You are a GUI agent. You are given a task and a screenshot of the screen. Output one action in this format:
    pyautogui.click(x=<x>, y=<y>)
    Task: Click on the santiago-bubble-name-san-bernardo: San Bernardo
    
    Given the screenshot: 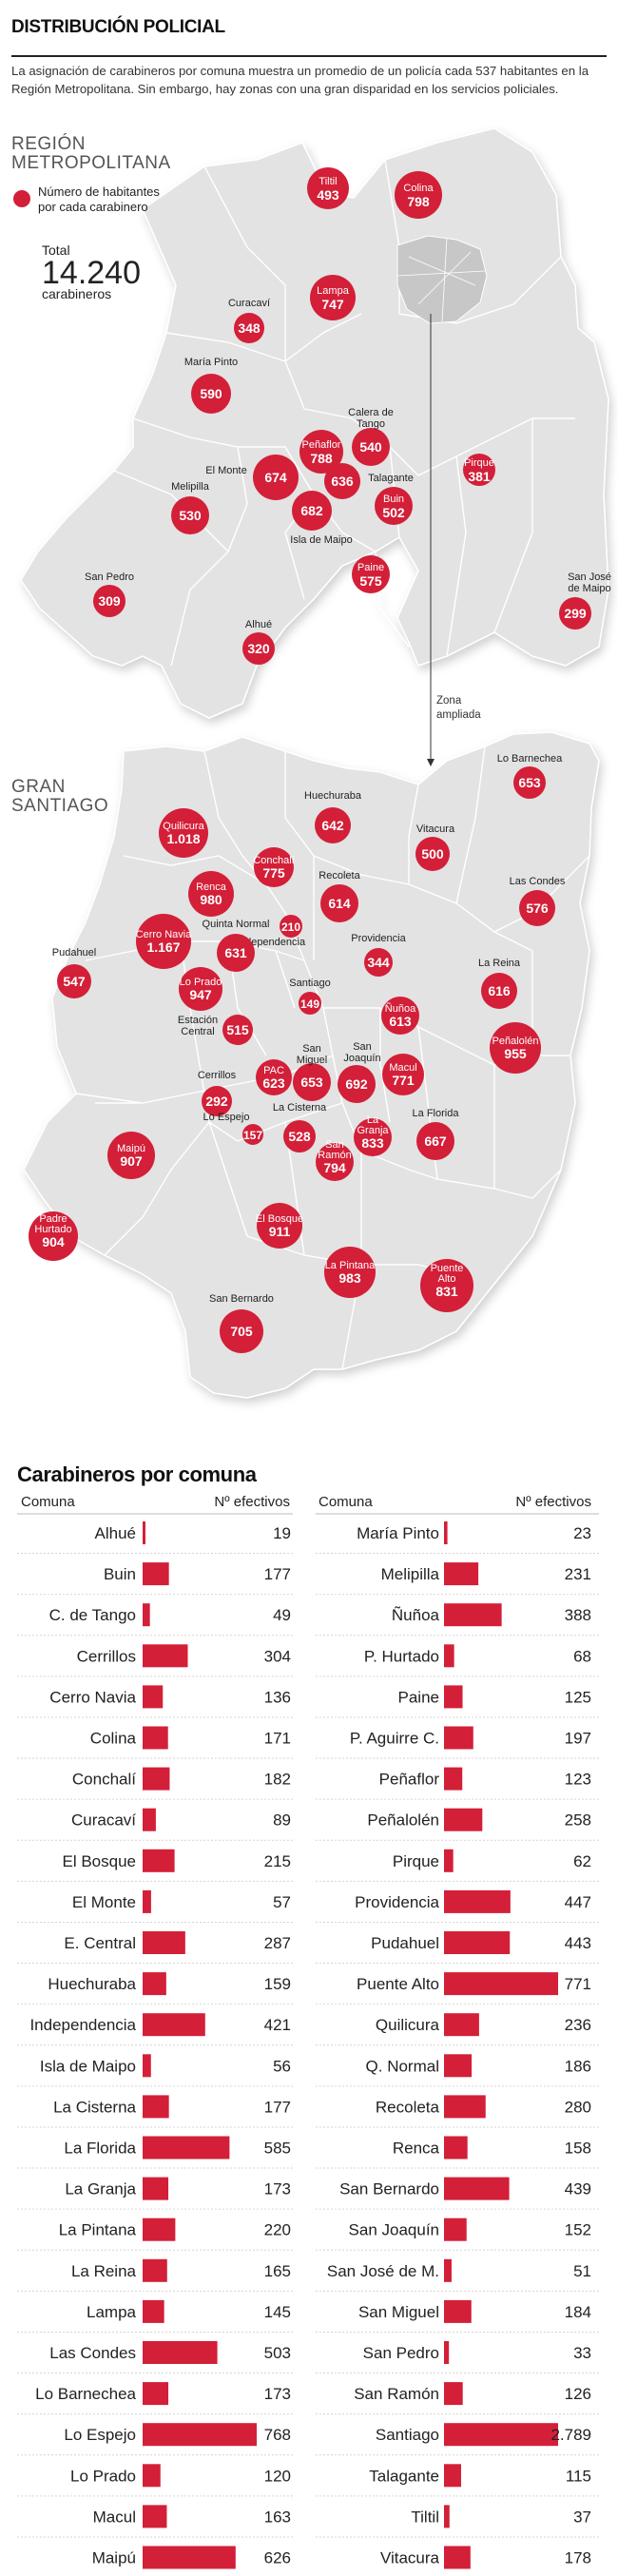 What is the action you would take?
    pyautogui.click(x=242, y=1299)
    